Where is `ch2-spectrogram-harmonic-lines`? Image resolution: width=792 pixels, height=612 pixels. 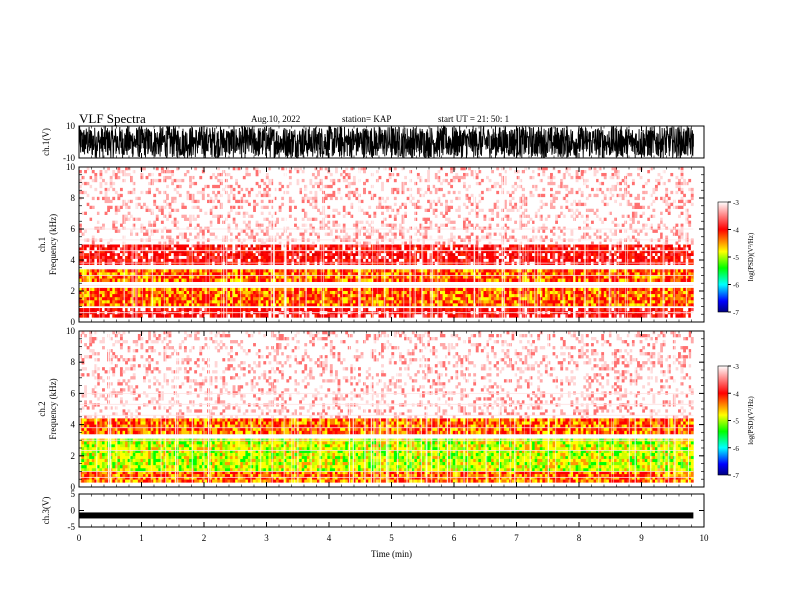 ch2-spectrogram-harmonic-lines is located at coordinates (386, 435).